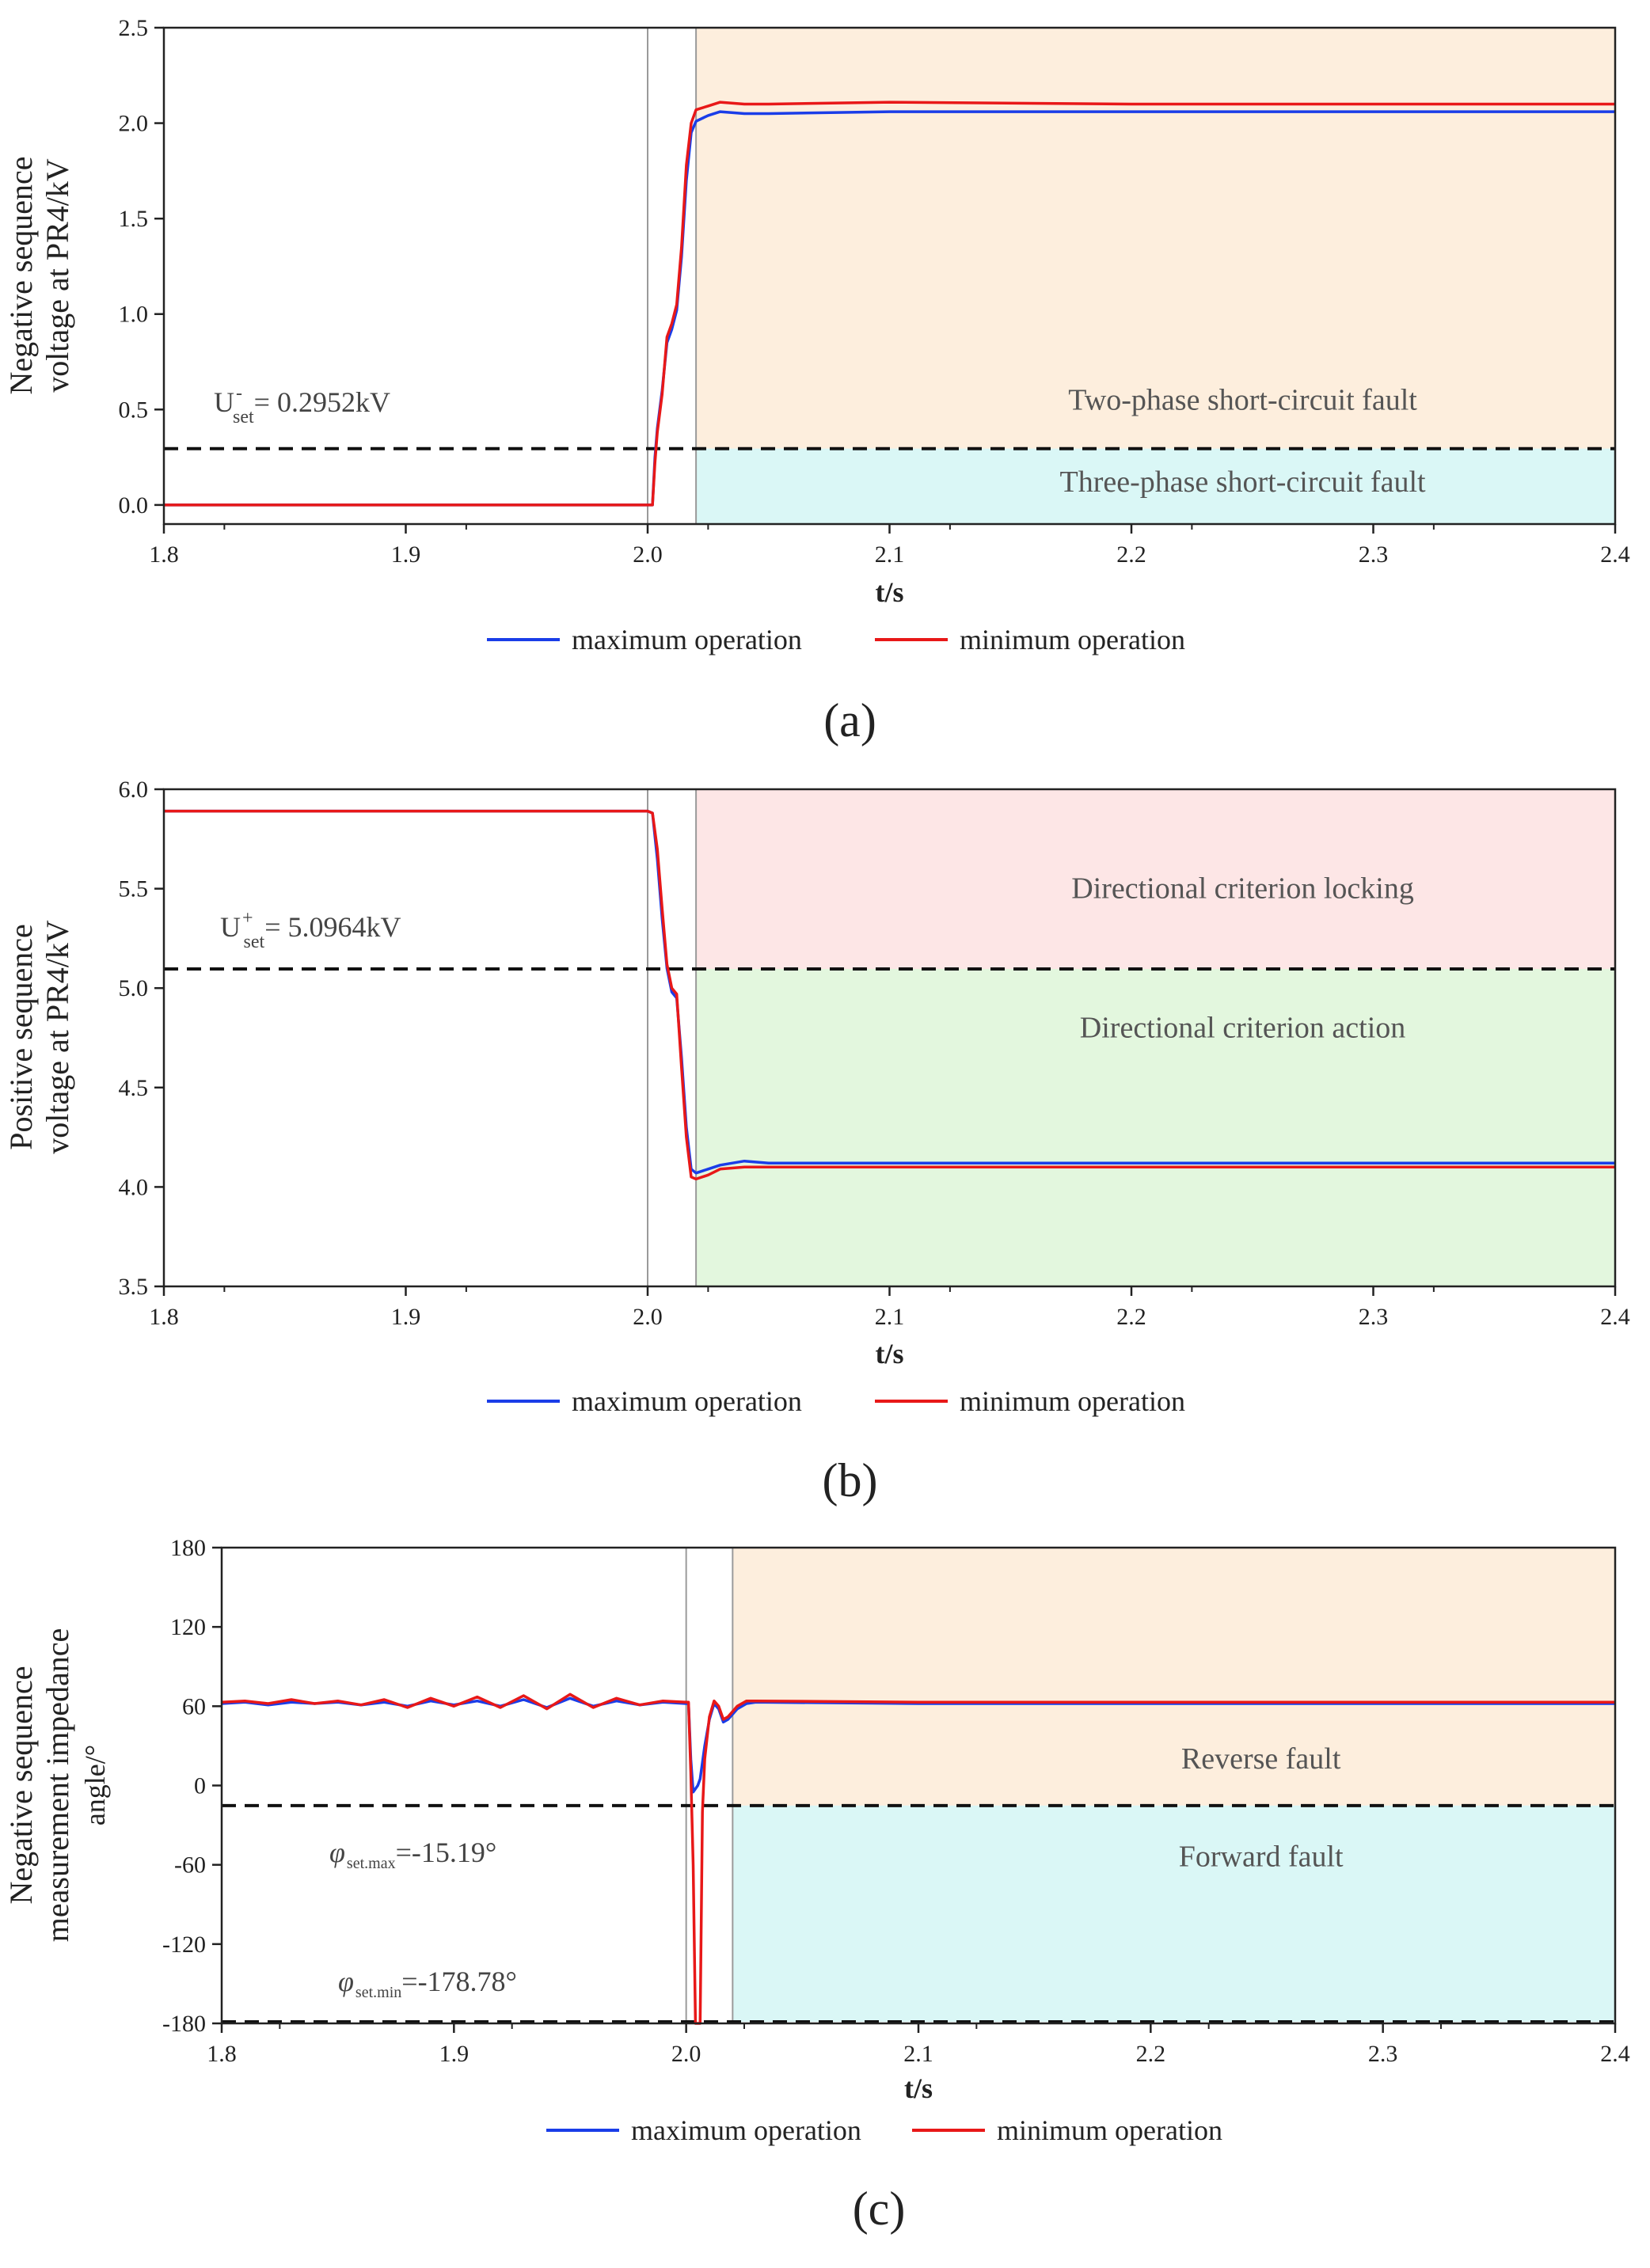  What do you see at coordinates (134, 988) in the screenshot?
I see `y-tick-label: 5.0` at bounding box center [134, 988].